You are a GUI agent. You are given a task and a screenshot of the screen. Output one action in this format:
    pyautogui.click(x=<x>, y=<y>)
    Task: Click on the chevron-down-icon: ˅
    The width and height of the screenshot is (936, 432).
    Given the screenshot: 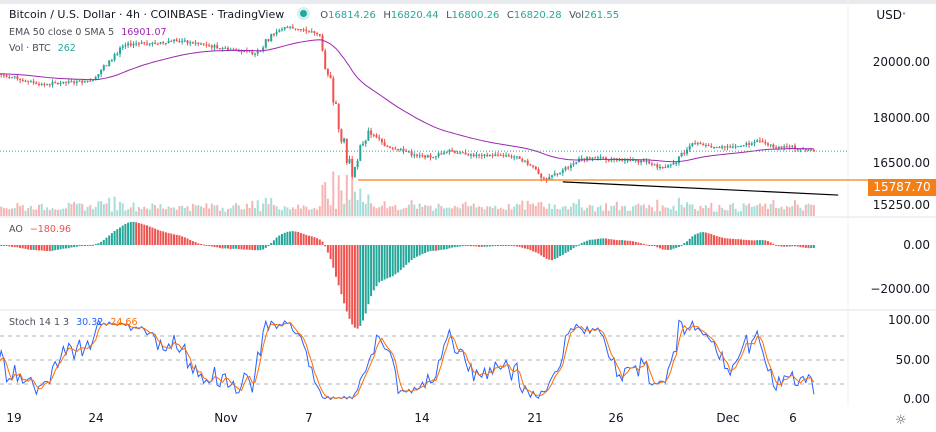 What is the action you would take?
    pyautogui.click(x=904, y=16)
    